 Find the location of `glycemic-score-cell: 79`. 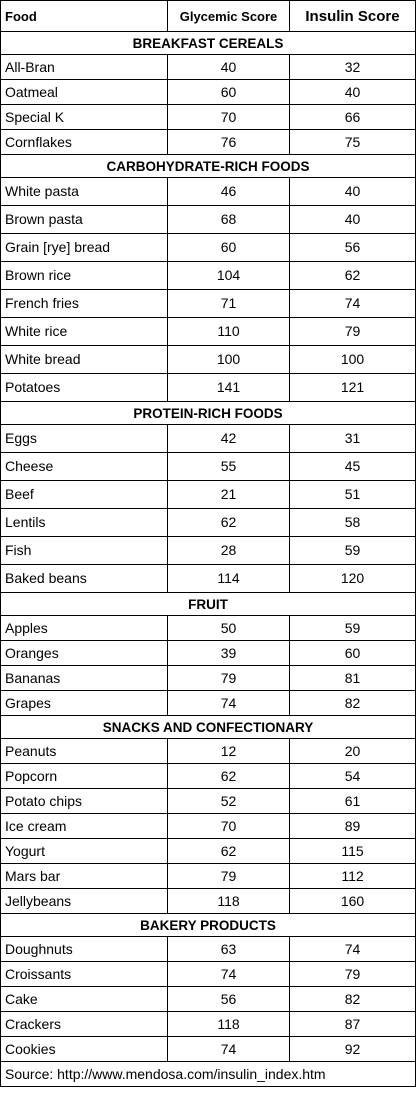

glycemic-score-cell: 79 is located at coordinates (228, 876).